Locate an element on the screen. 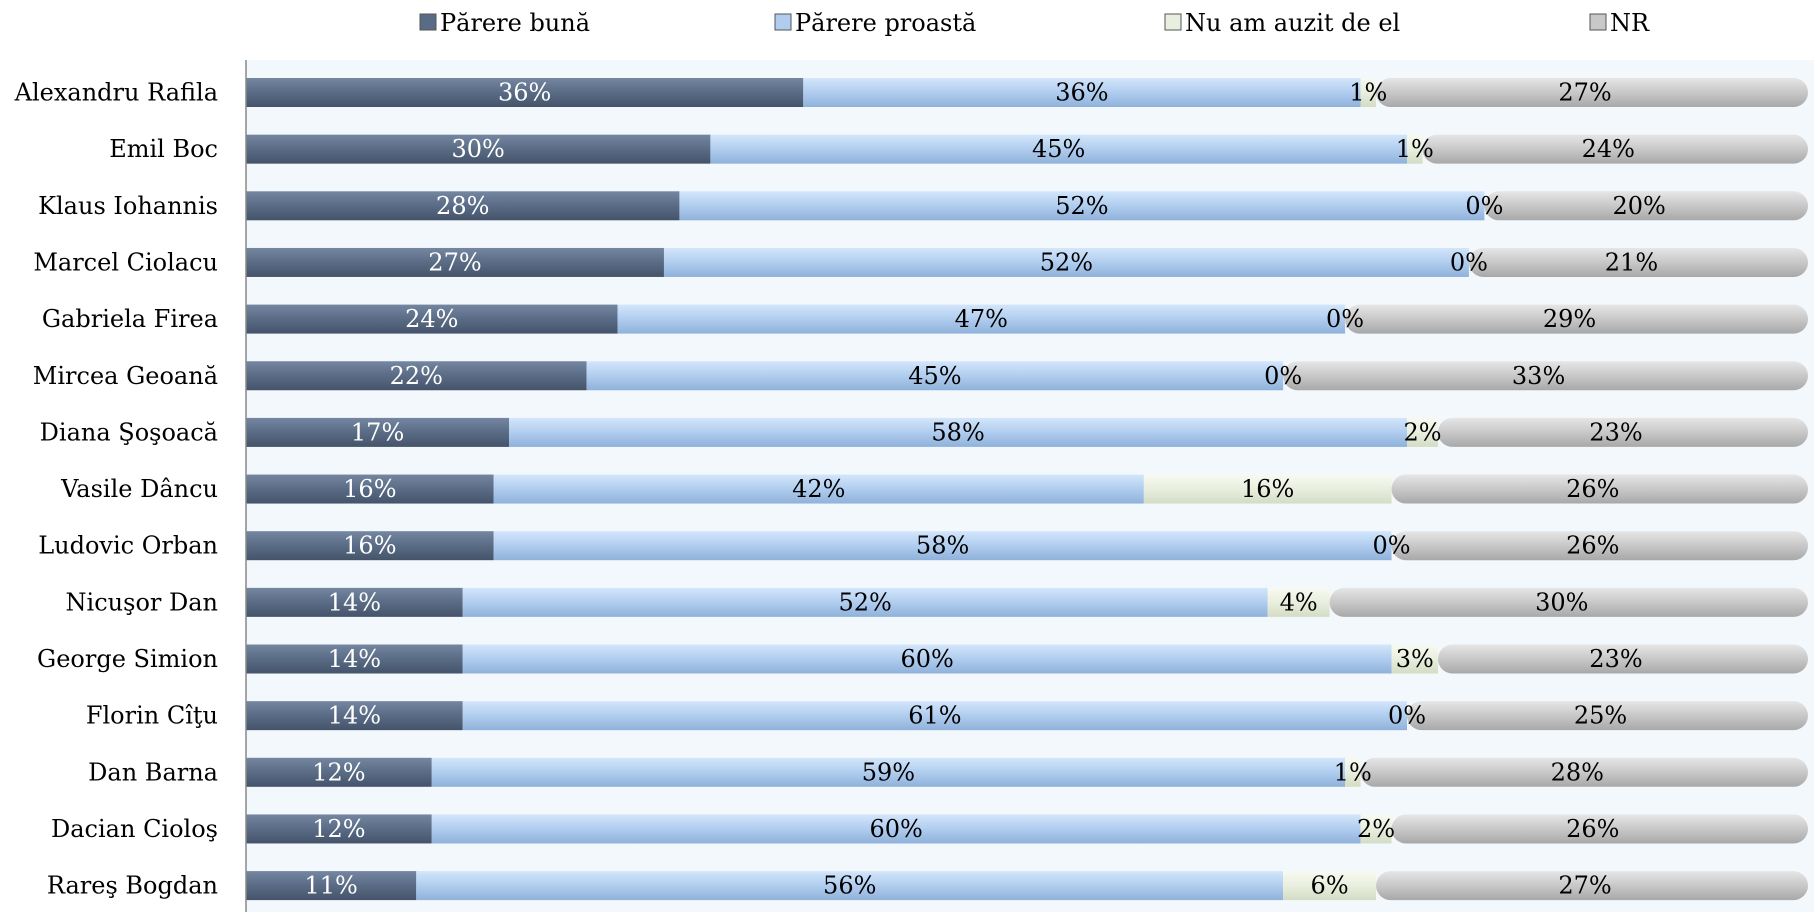 Image resolution: width=1814 pixels, height=912 pixels. data-label: 56% is located at coordinates (849, 886).